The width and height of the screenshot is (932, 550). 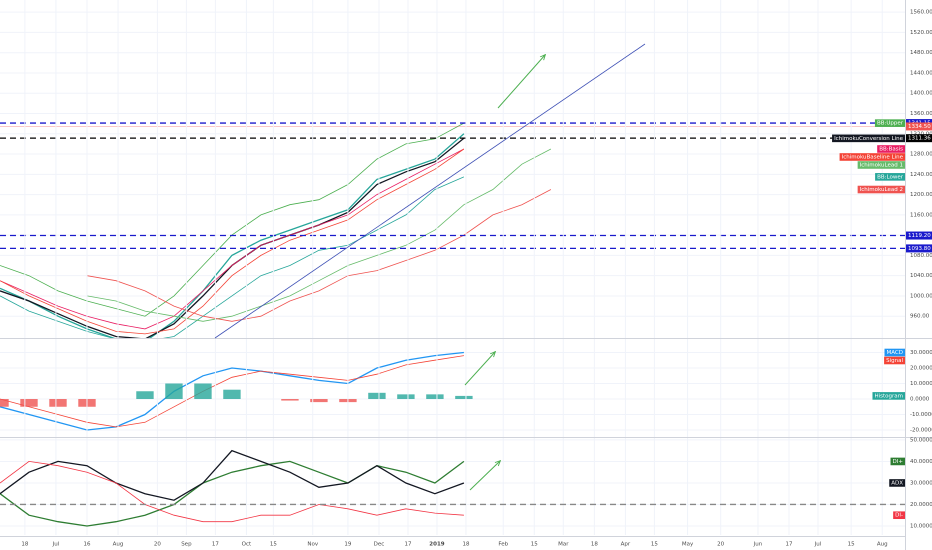 I want to click on x-tick-label: Sep, so click(x=186, y=545).